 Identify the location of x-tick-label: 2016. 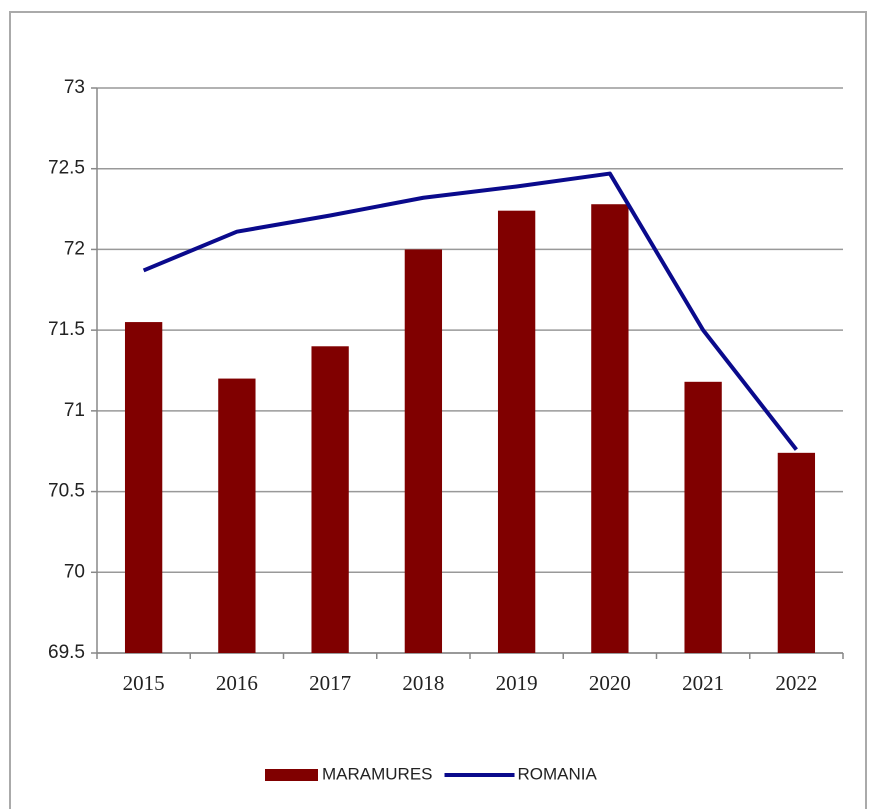
(237, 683).